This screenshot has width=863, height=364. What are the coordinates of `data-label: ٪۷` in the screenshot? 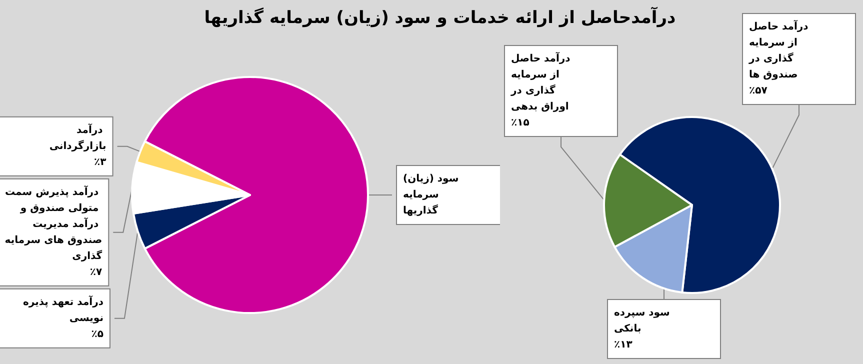 It's located at (96, 272).